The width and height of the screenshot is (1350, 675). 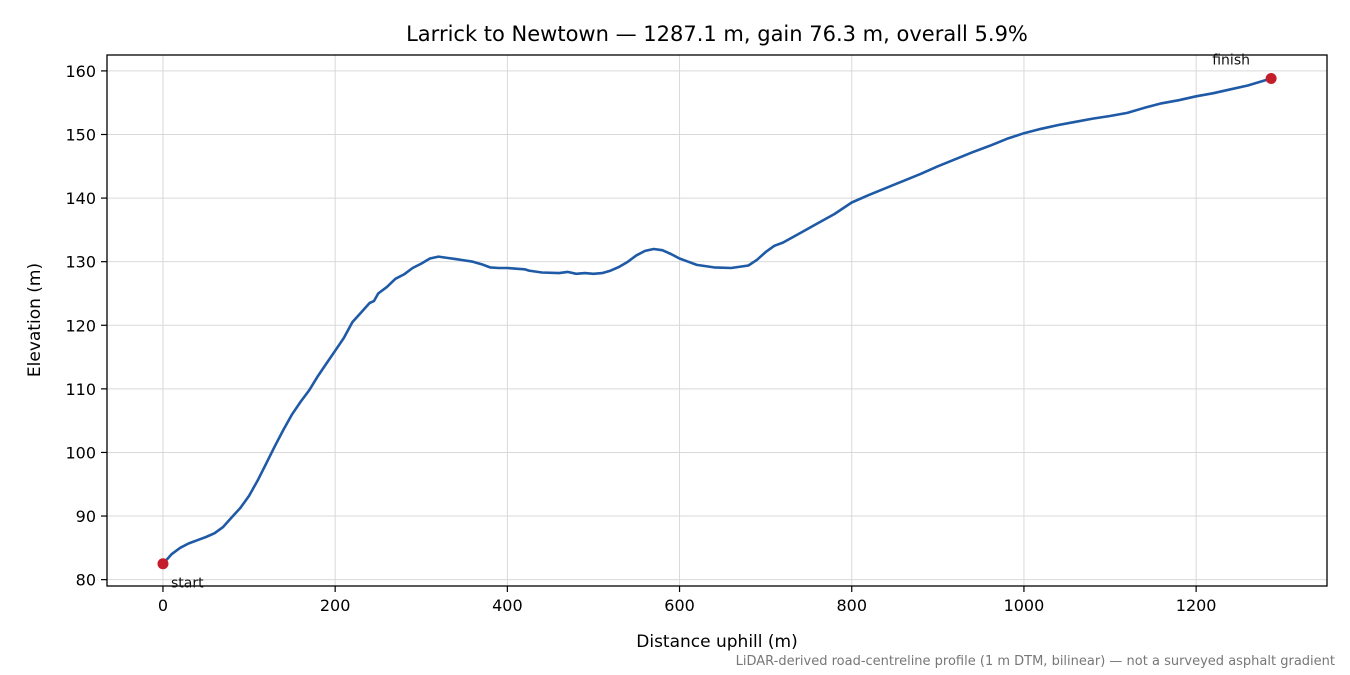 What do you see at coordinates (86, 580) in the screenshot?
I see `y-tick-label: 80` at bounding box center [86, 580].